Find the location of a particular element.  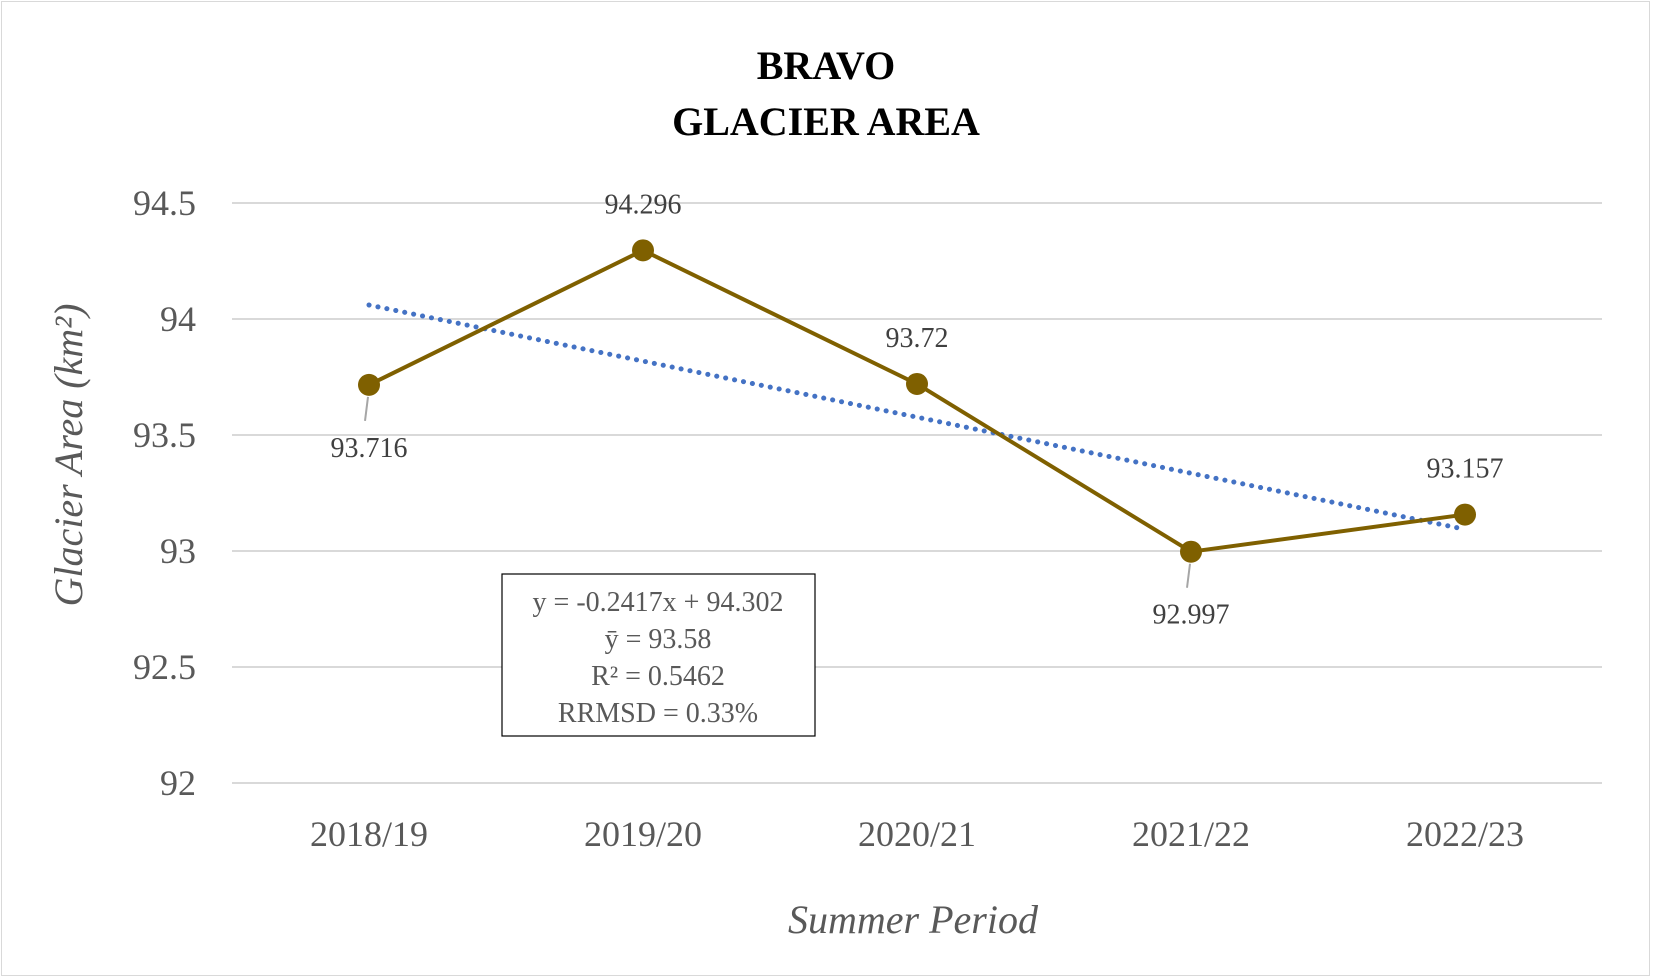

stats-equation: y = -0.2417x + 94.302 is located at coordinates (658, 602).